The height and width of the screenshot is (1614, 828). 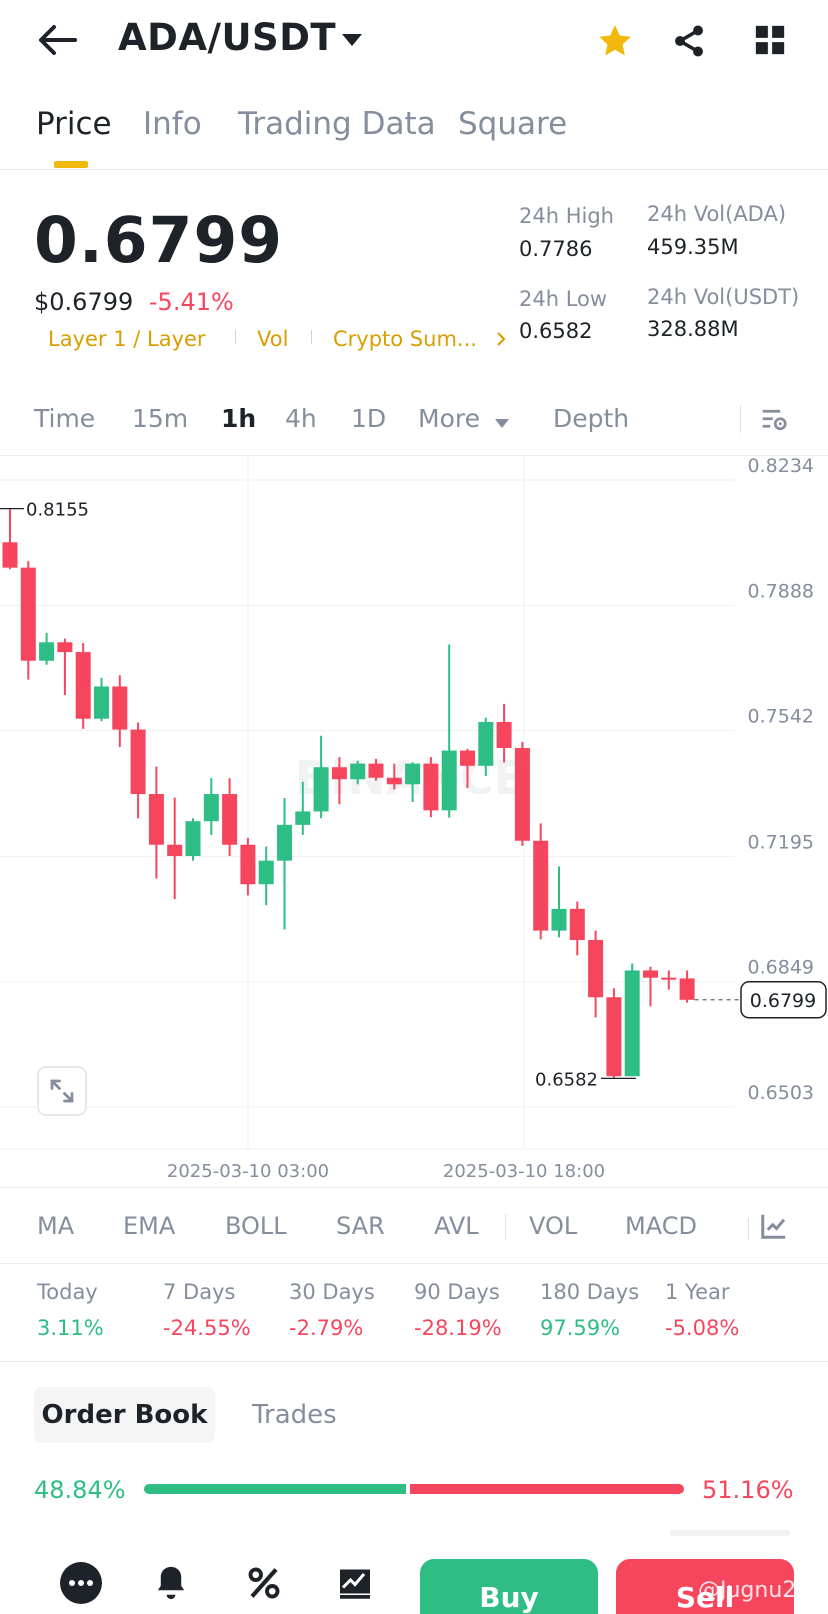 What do you see at coordinates (456, 1226) in the screenshot?
I see `indicator-avl: AVL` at bounding box center [456, 1226].